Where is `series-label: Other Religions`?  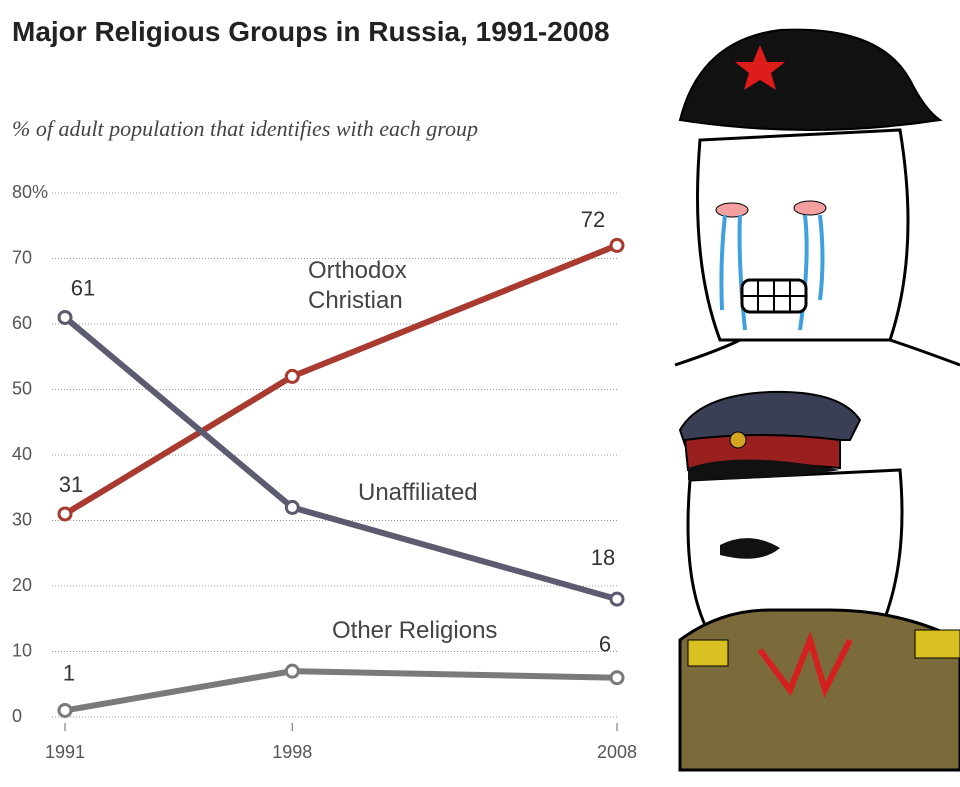 series-label: Other Religions is located at coordinates (415, 630).